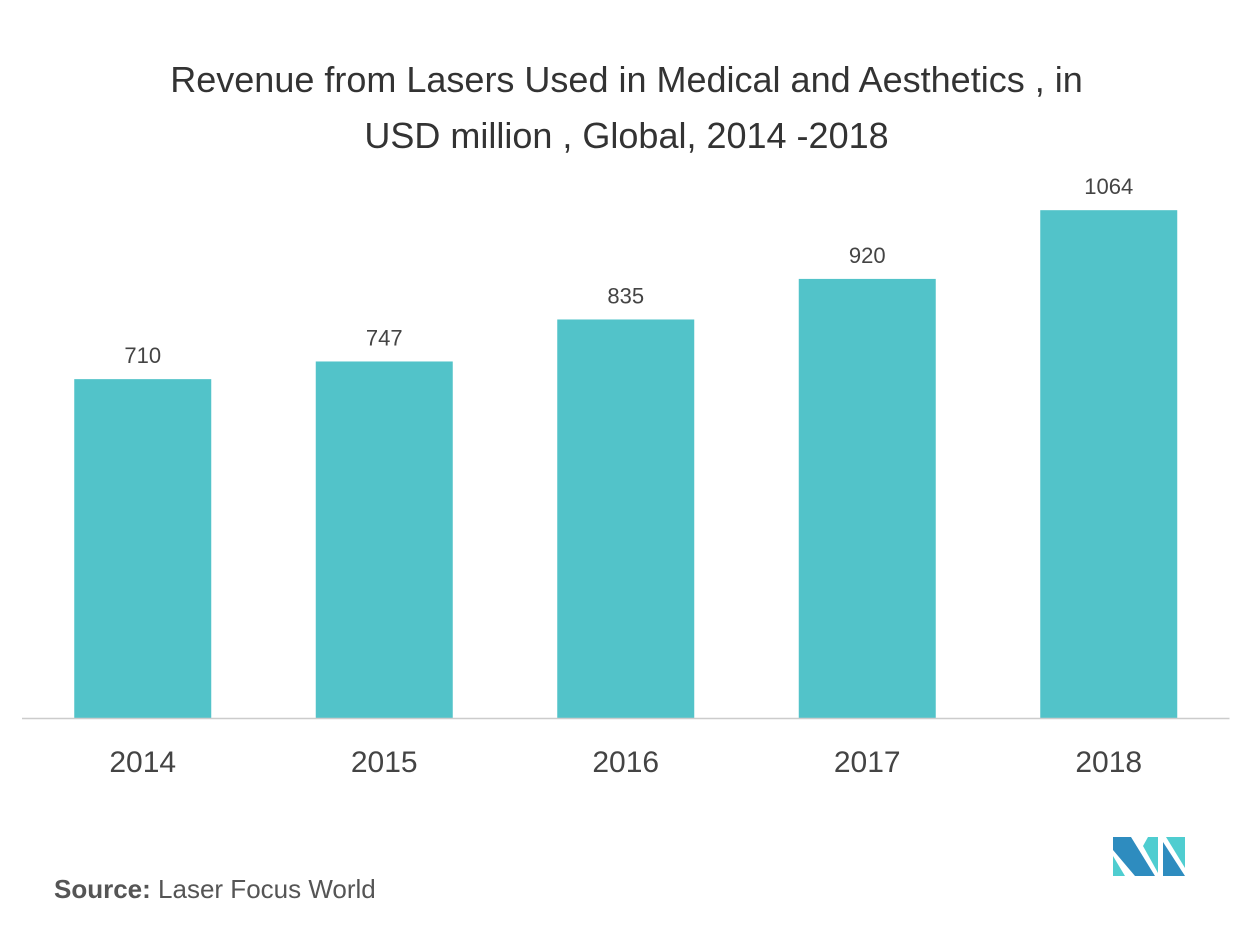 This screenshot has height=928, width=1253. Describe the element at coordinates (867, 762) in the screenshot. I see `x-tick-label-2017: 2017` at that location.